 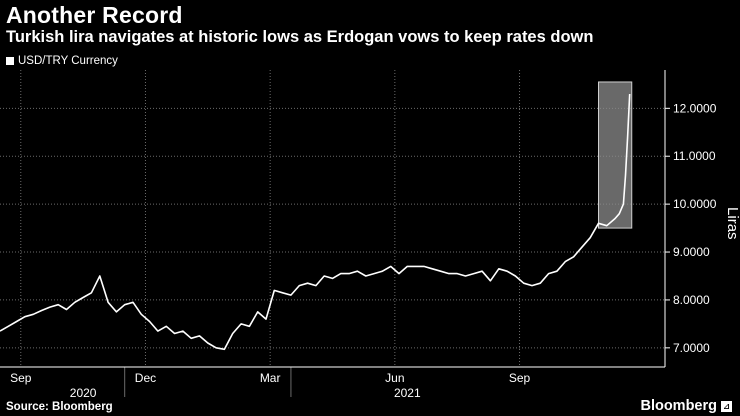 I want to click on legend-label: USD/TRY Currency, so click(x=68, y=61).